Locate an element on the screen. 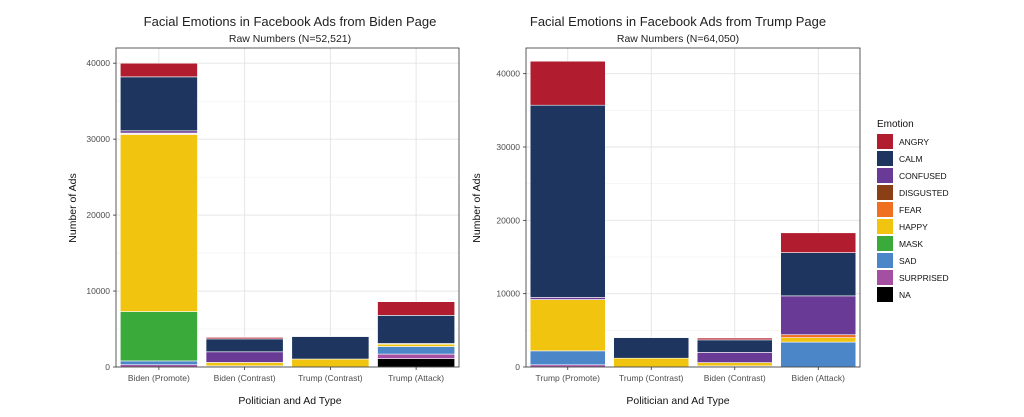 Image resolution: width=1024 pixels, height=417 pixels. legend-swatch-angry is located at coordinates (885, 141).